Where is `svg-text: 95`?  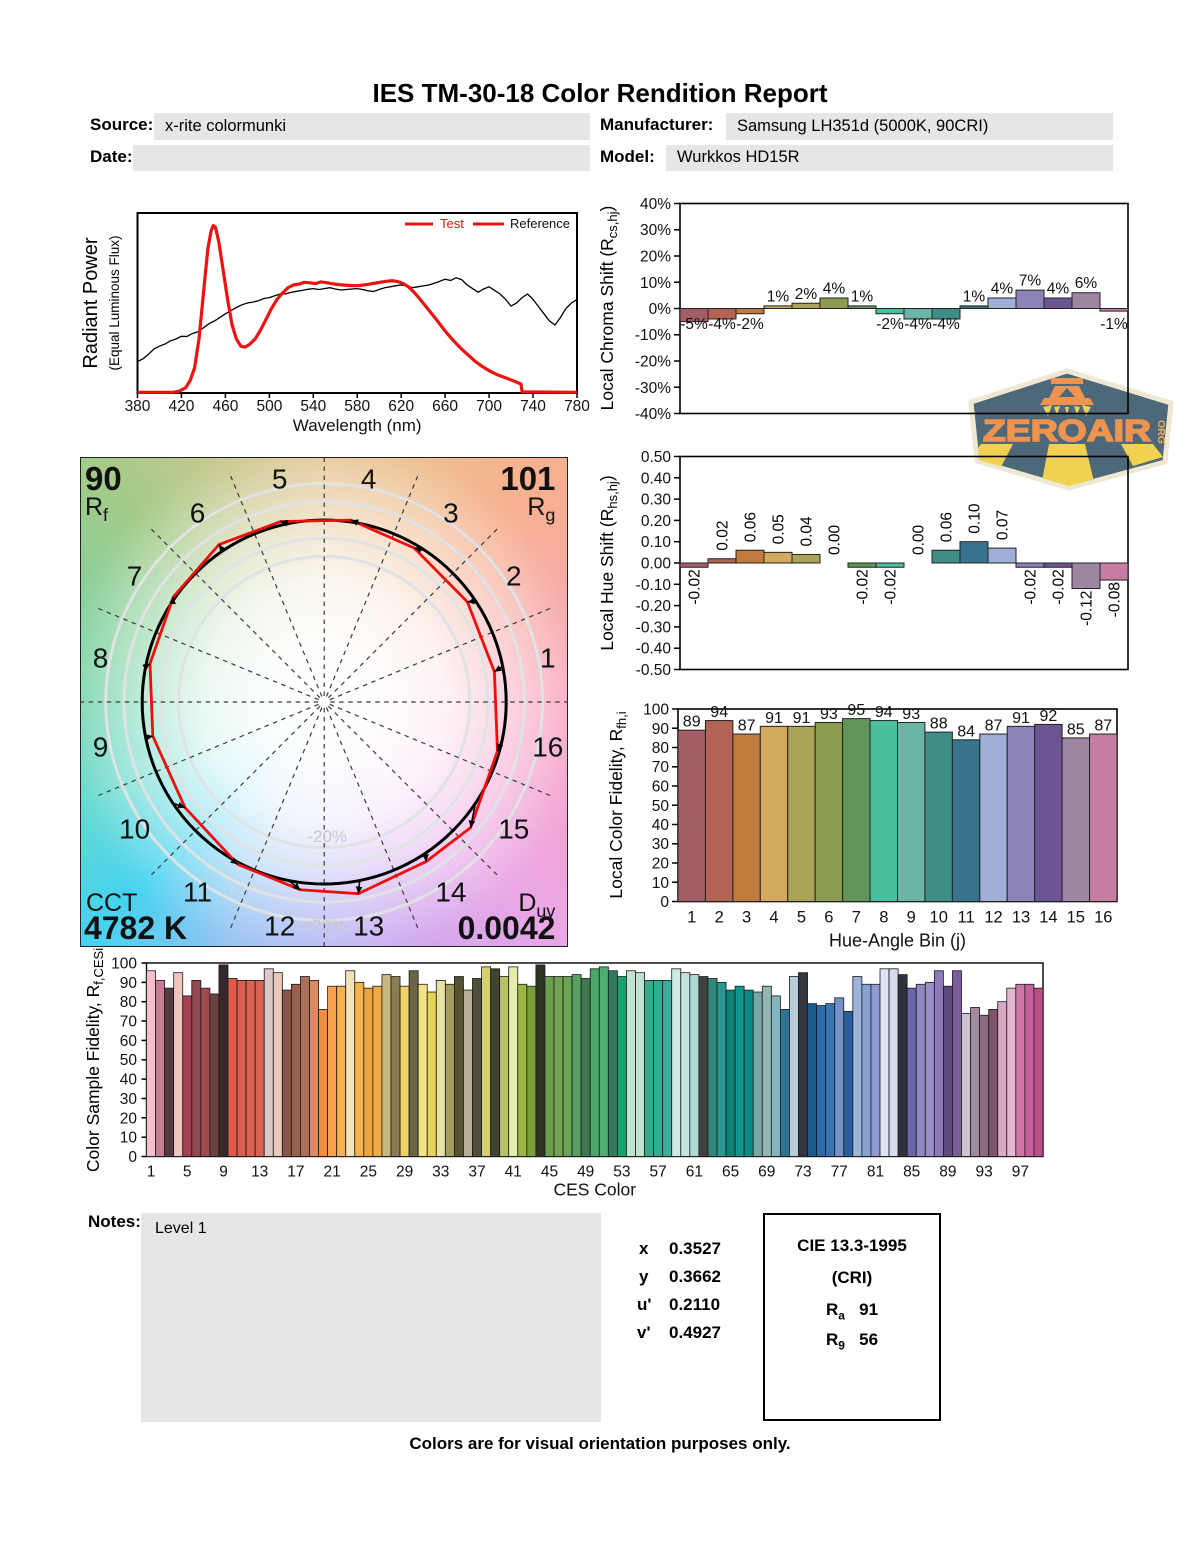 svg-text: 95 is located at coordinates (856, 710).